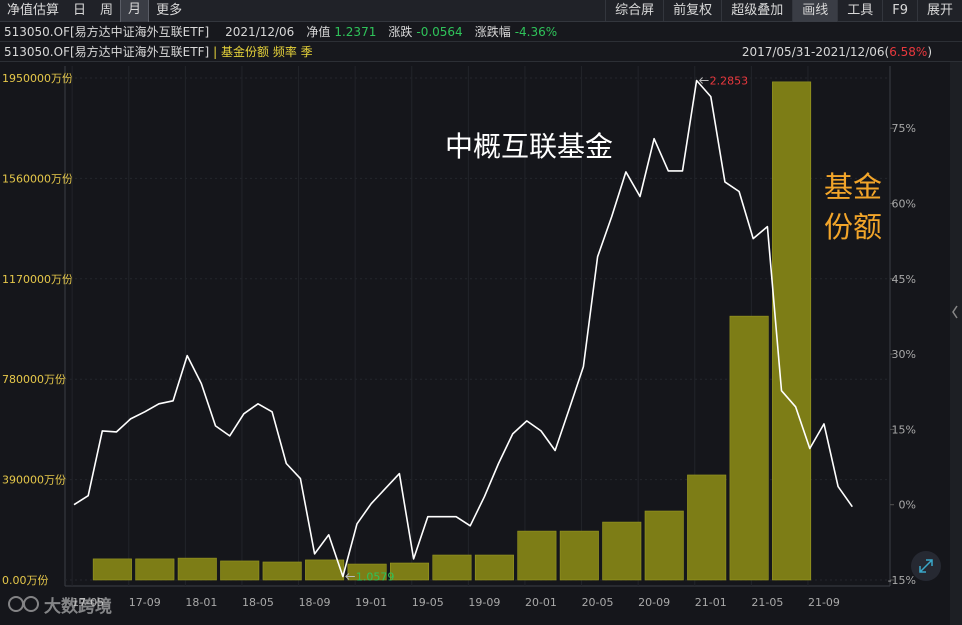 This screenshot has width=962, height=625. What do you see at coordinates (815, 11) in the screenshot?
I see `toolbar-button: 画线` at bounding box center [815, 11].